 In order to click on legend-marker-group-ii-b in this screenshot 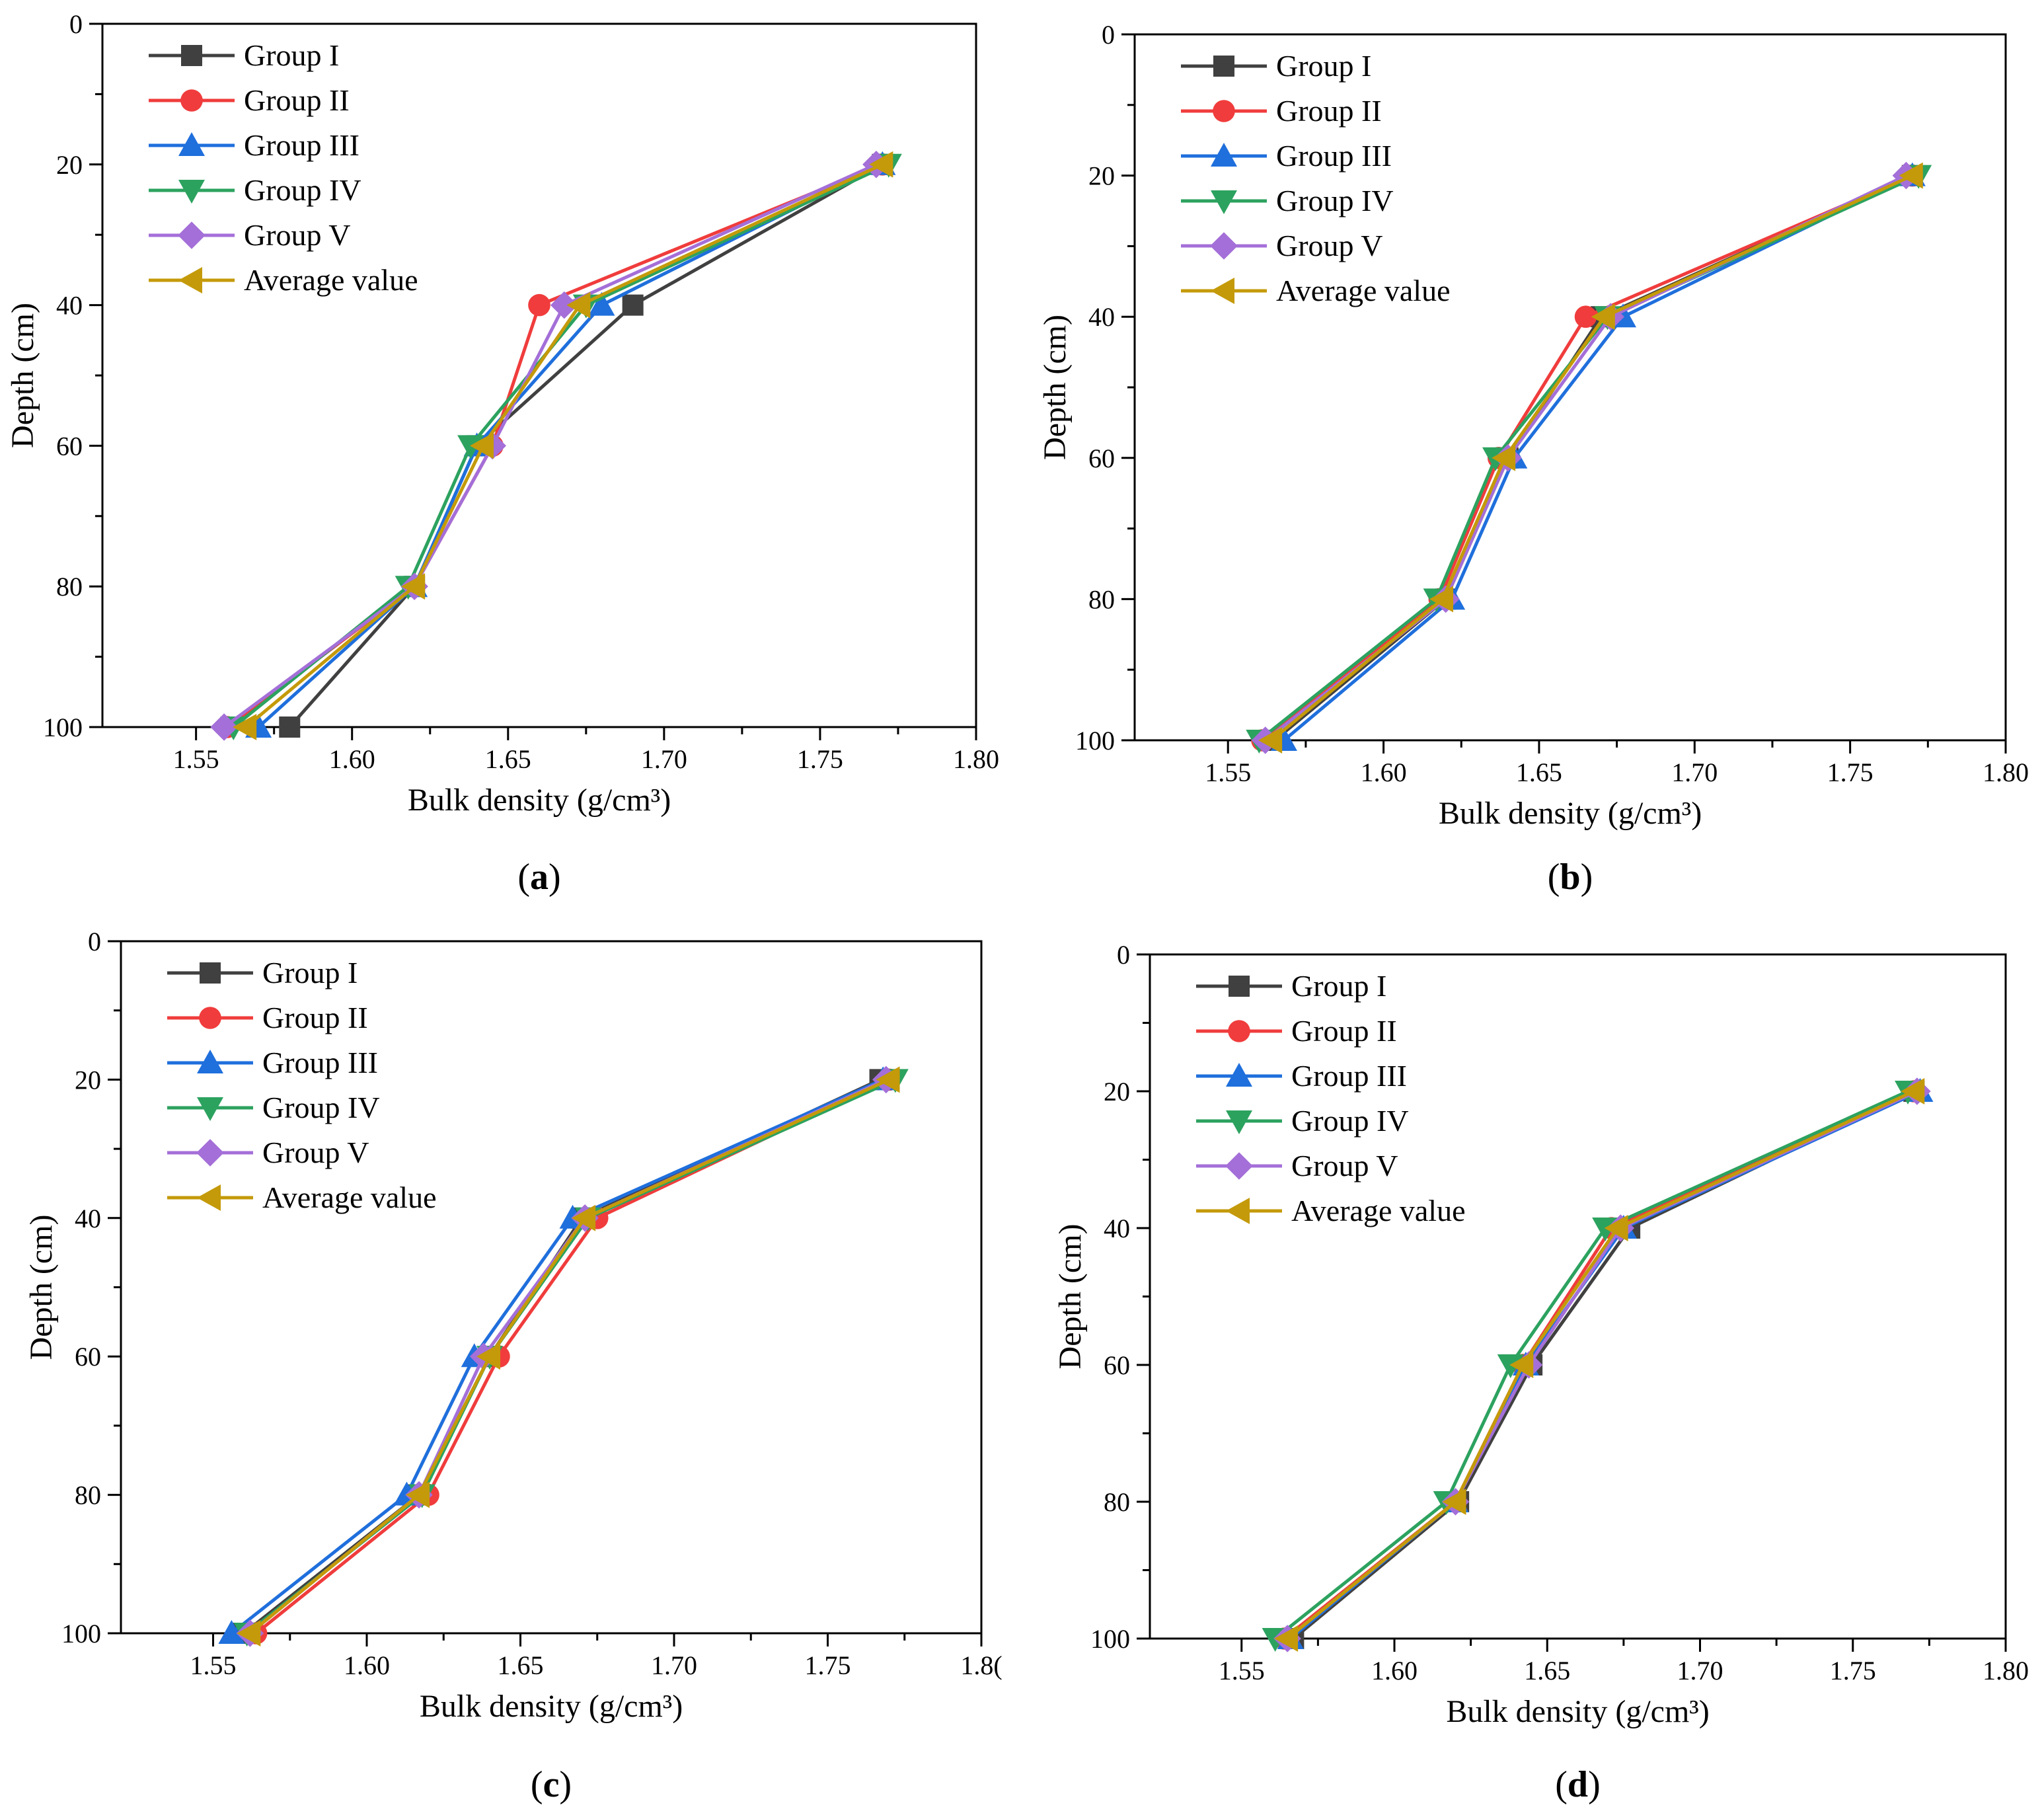, I will do `click(1224, 111)`.